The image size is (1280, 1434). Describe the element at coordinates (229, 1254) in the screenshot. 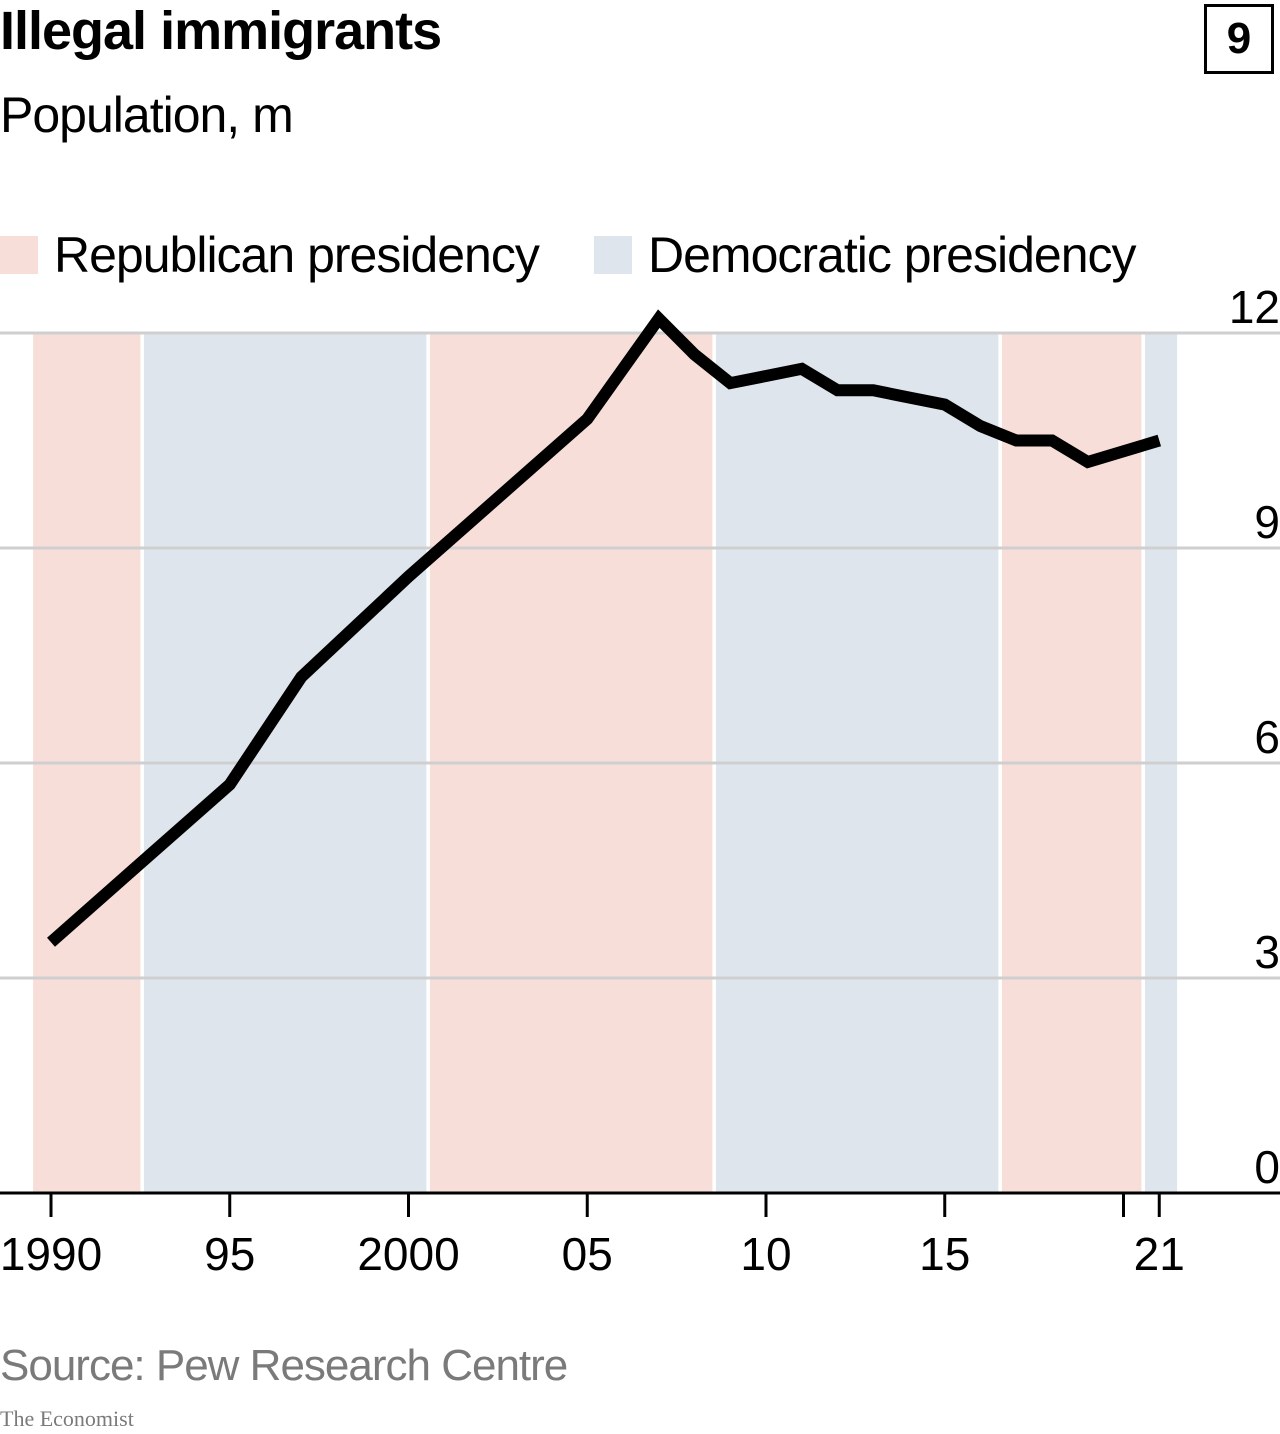

I see `x-tick-label: 95` at that location.